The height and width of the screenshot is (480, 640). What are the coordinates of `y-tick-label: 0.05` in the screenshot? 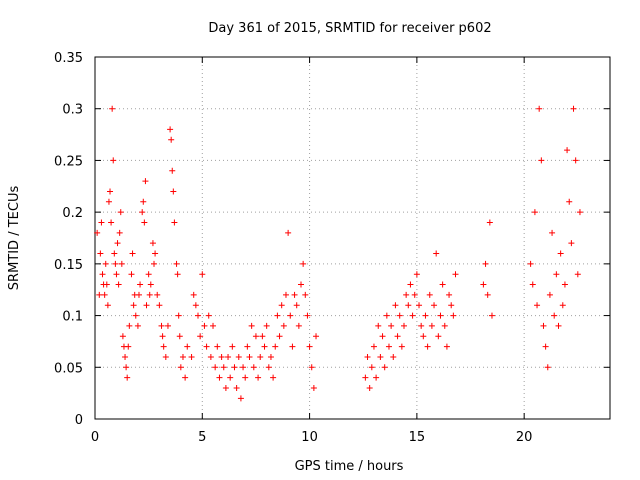 It's located at (68, 368).